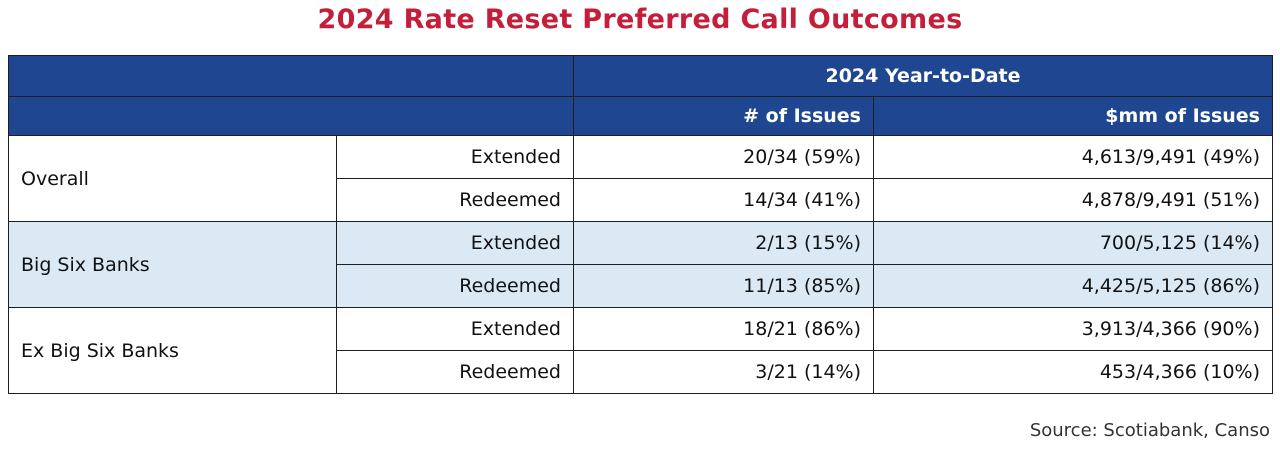 The width and height of the screenshot is (1280, 450). Describe the element at coordinates (1073, 200) in the screenshot. I see `amount-cell: 4,878/9,491 (51%)` at that location.